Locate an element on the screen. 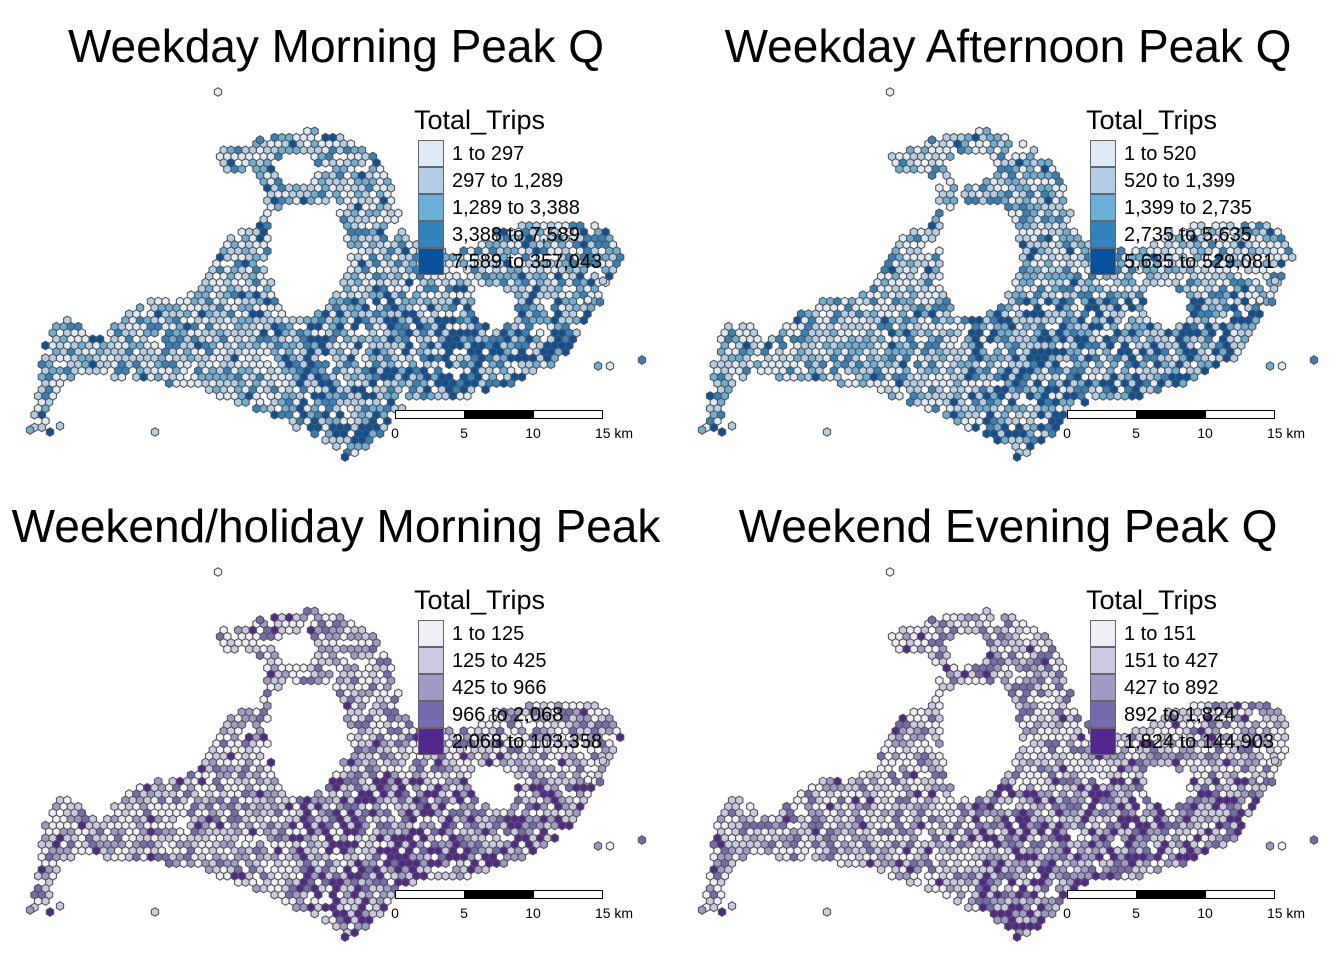 This screenshot has height=960, width=1344. legend-item: 7,589 to 357,043 is located at coordinates (508, 261).